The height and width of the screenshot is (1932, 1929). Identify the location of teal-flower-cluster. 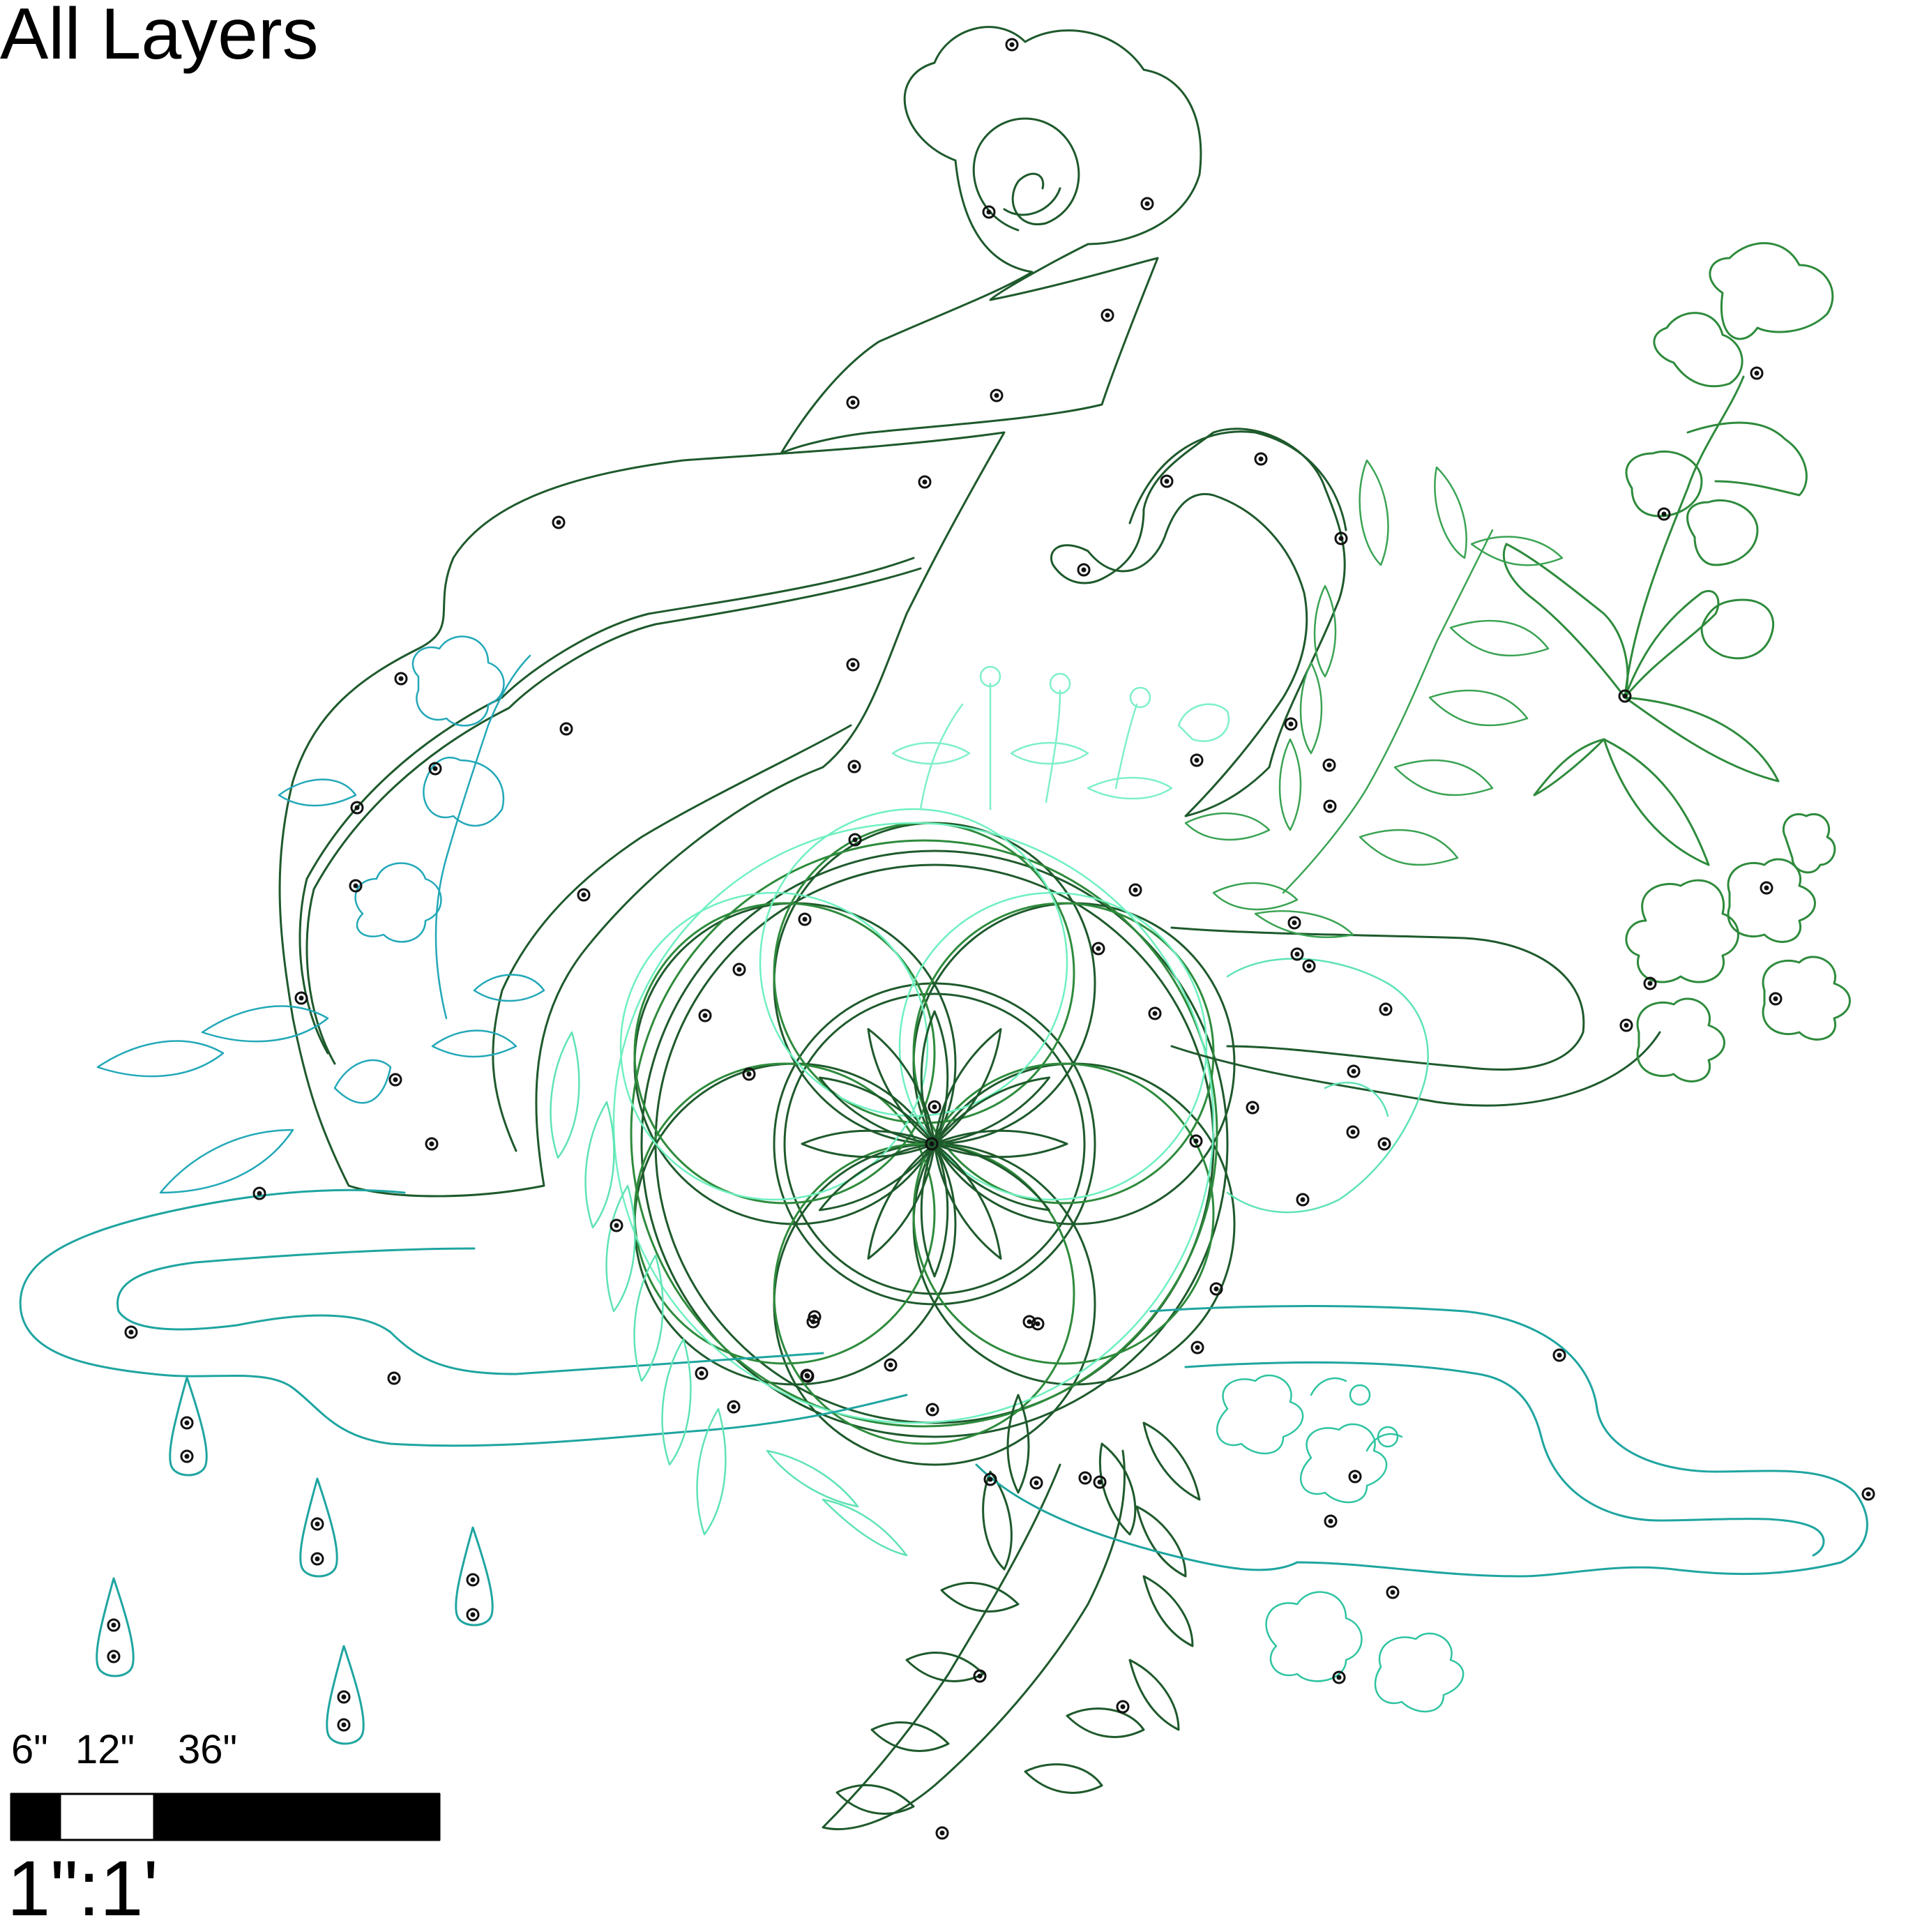
(1340, 1543).